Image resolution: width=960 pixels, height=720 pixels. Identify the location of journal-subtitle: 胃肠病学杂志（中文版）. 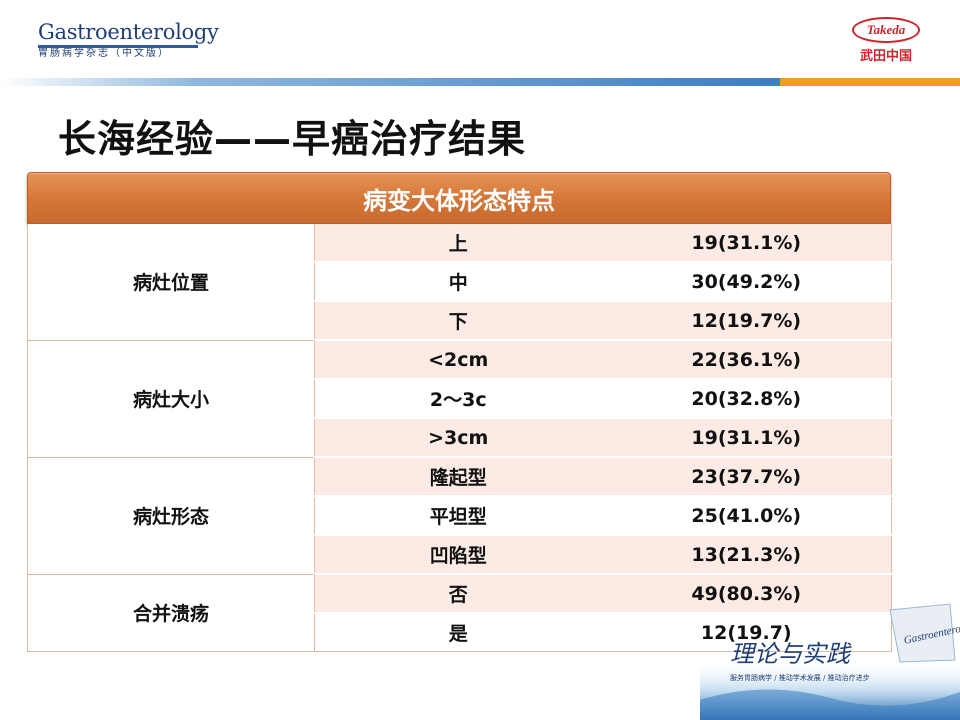
(104, 53).